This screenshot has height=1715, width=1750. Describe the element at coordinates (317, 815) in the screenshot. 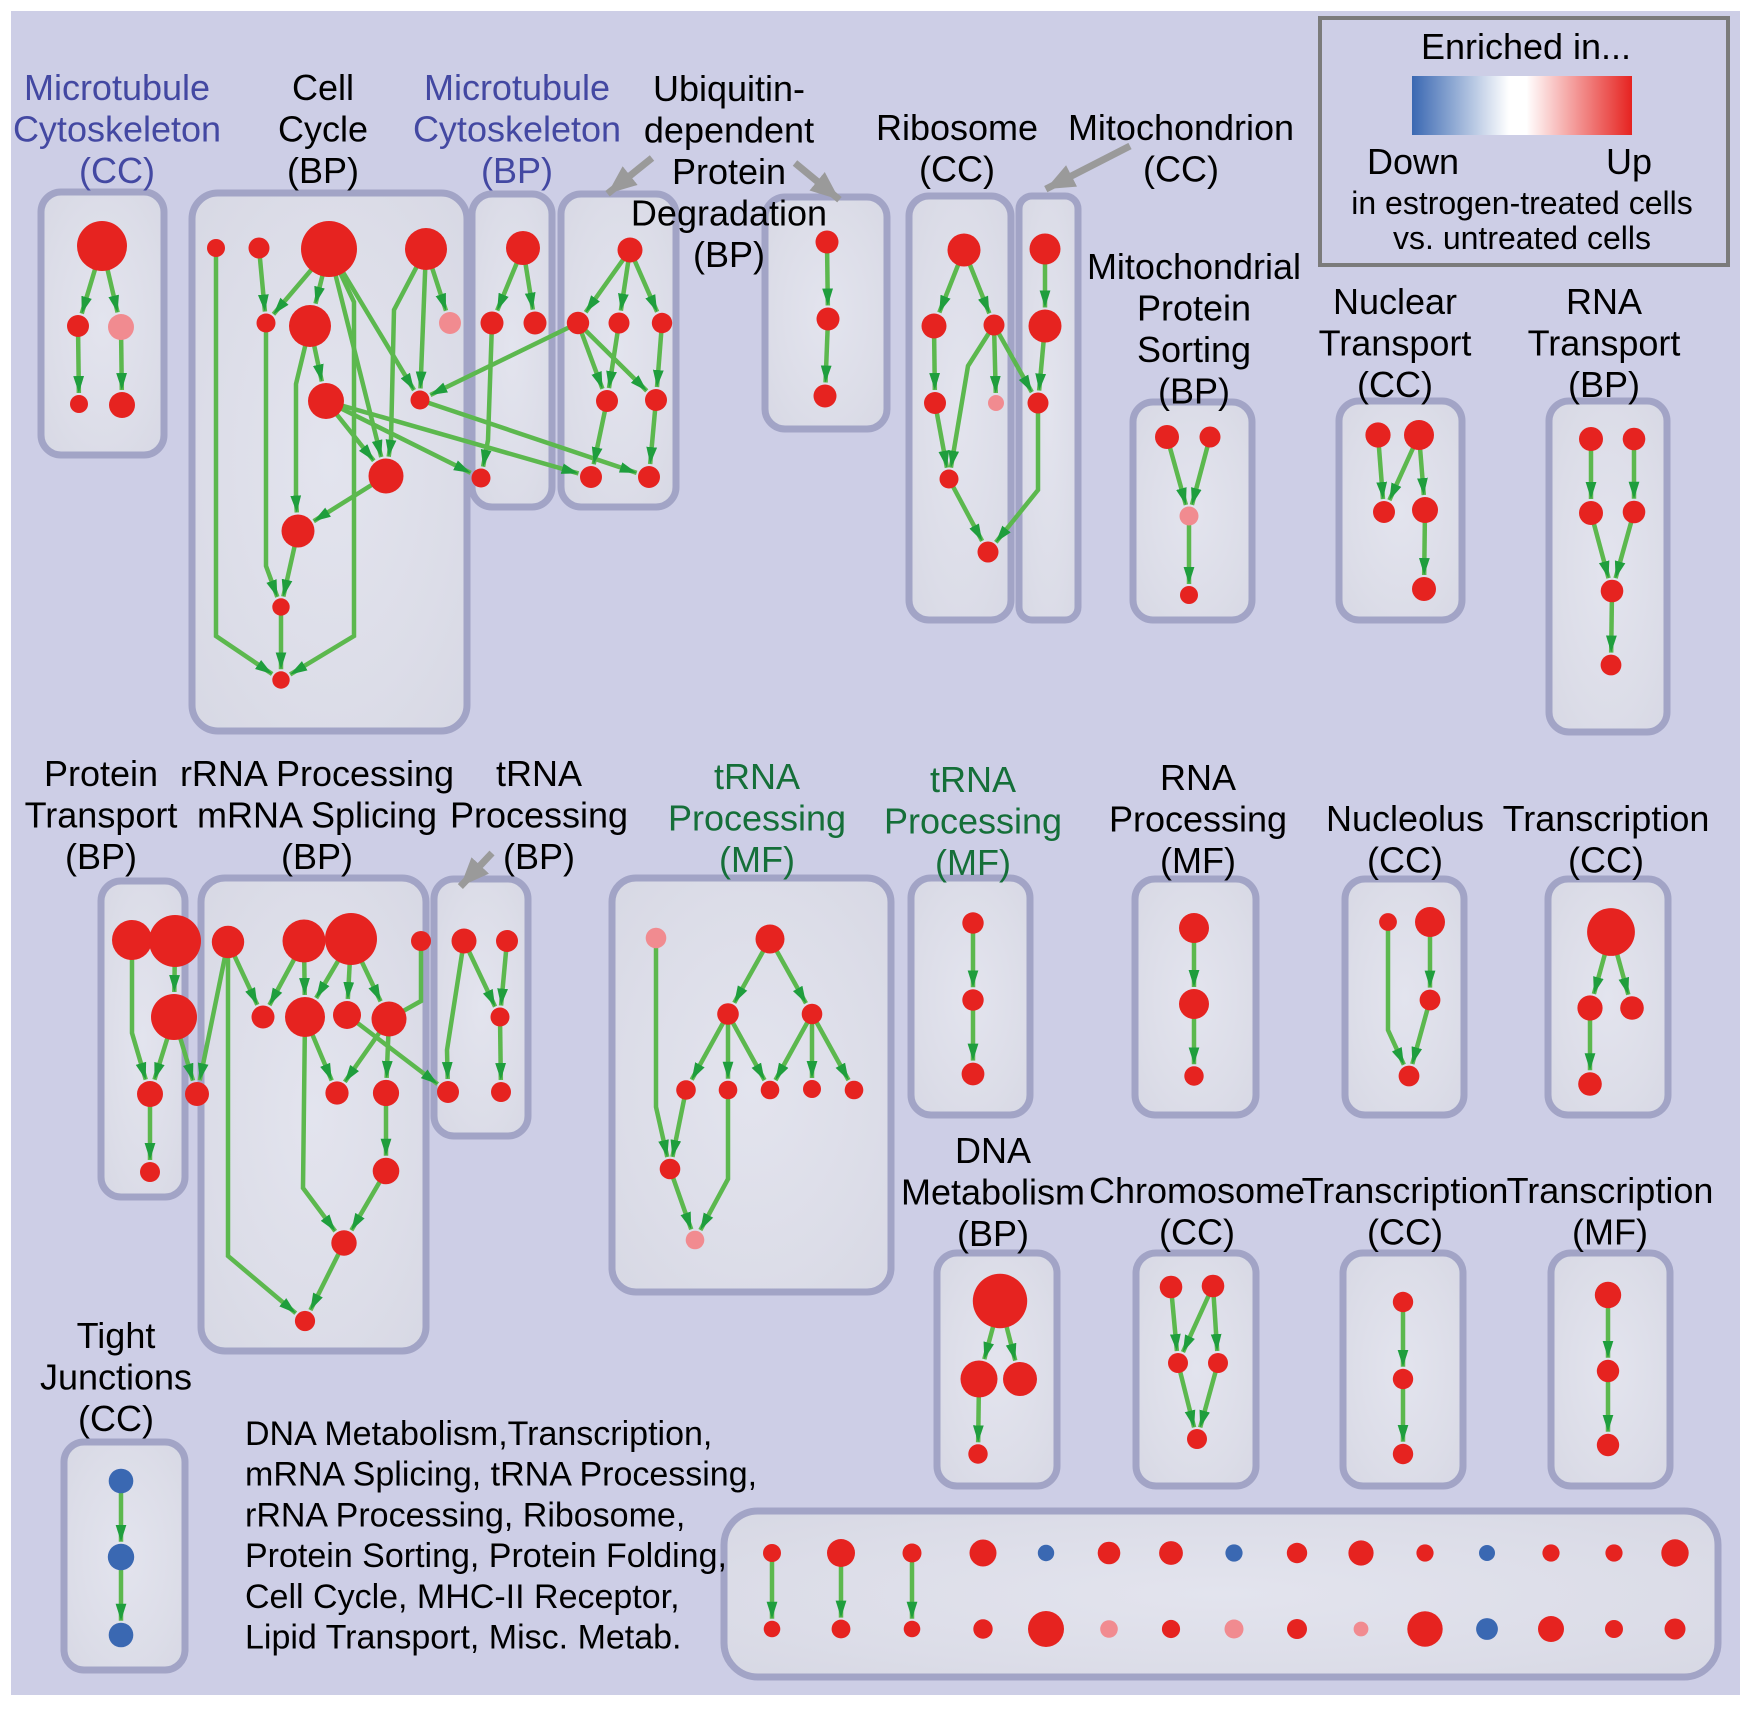

I see `svg-text: mRNA Splicing` at that location.